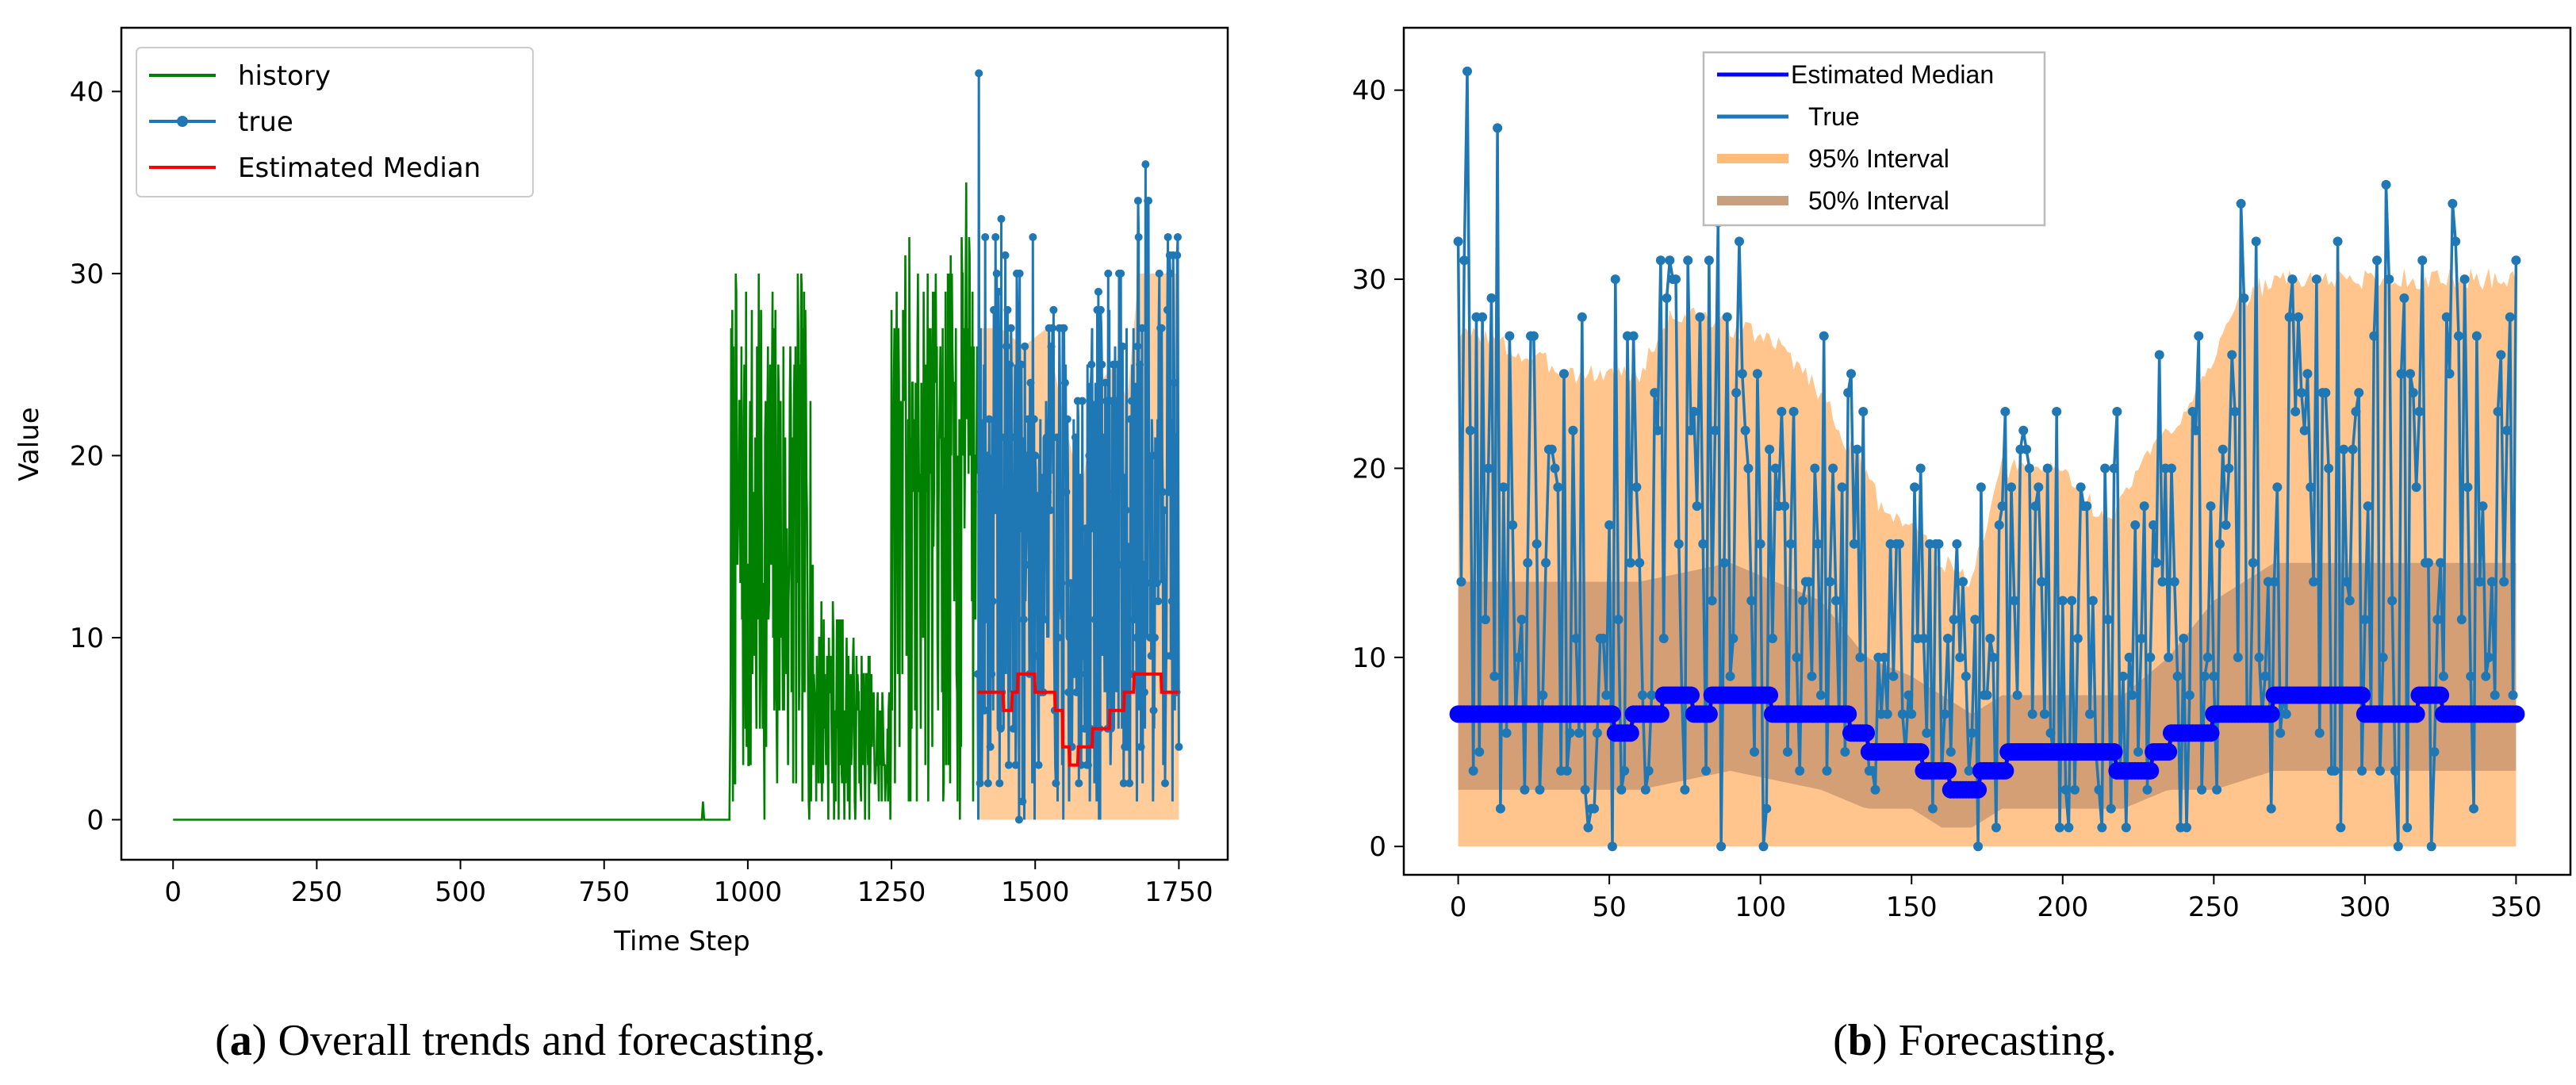 The image size is (2576, 1085). I want to click on panel-b-ytick-label: 40, so click(1369, 91).